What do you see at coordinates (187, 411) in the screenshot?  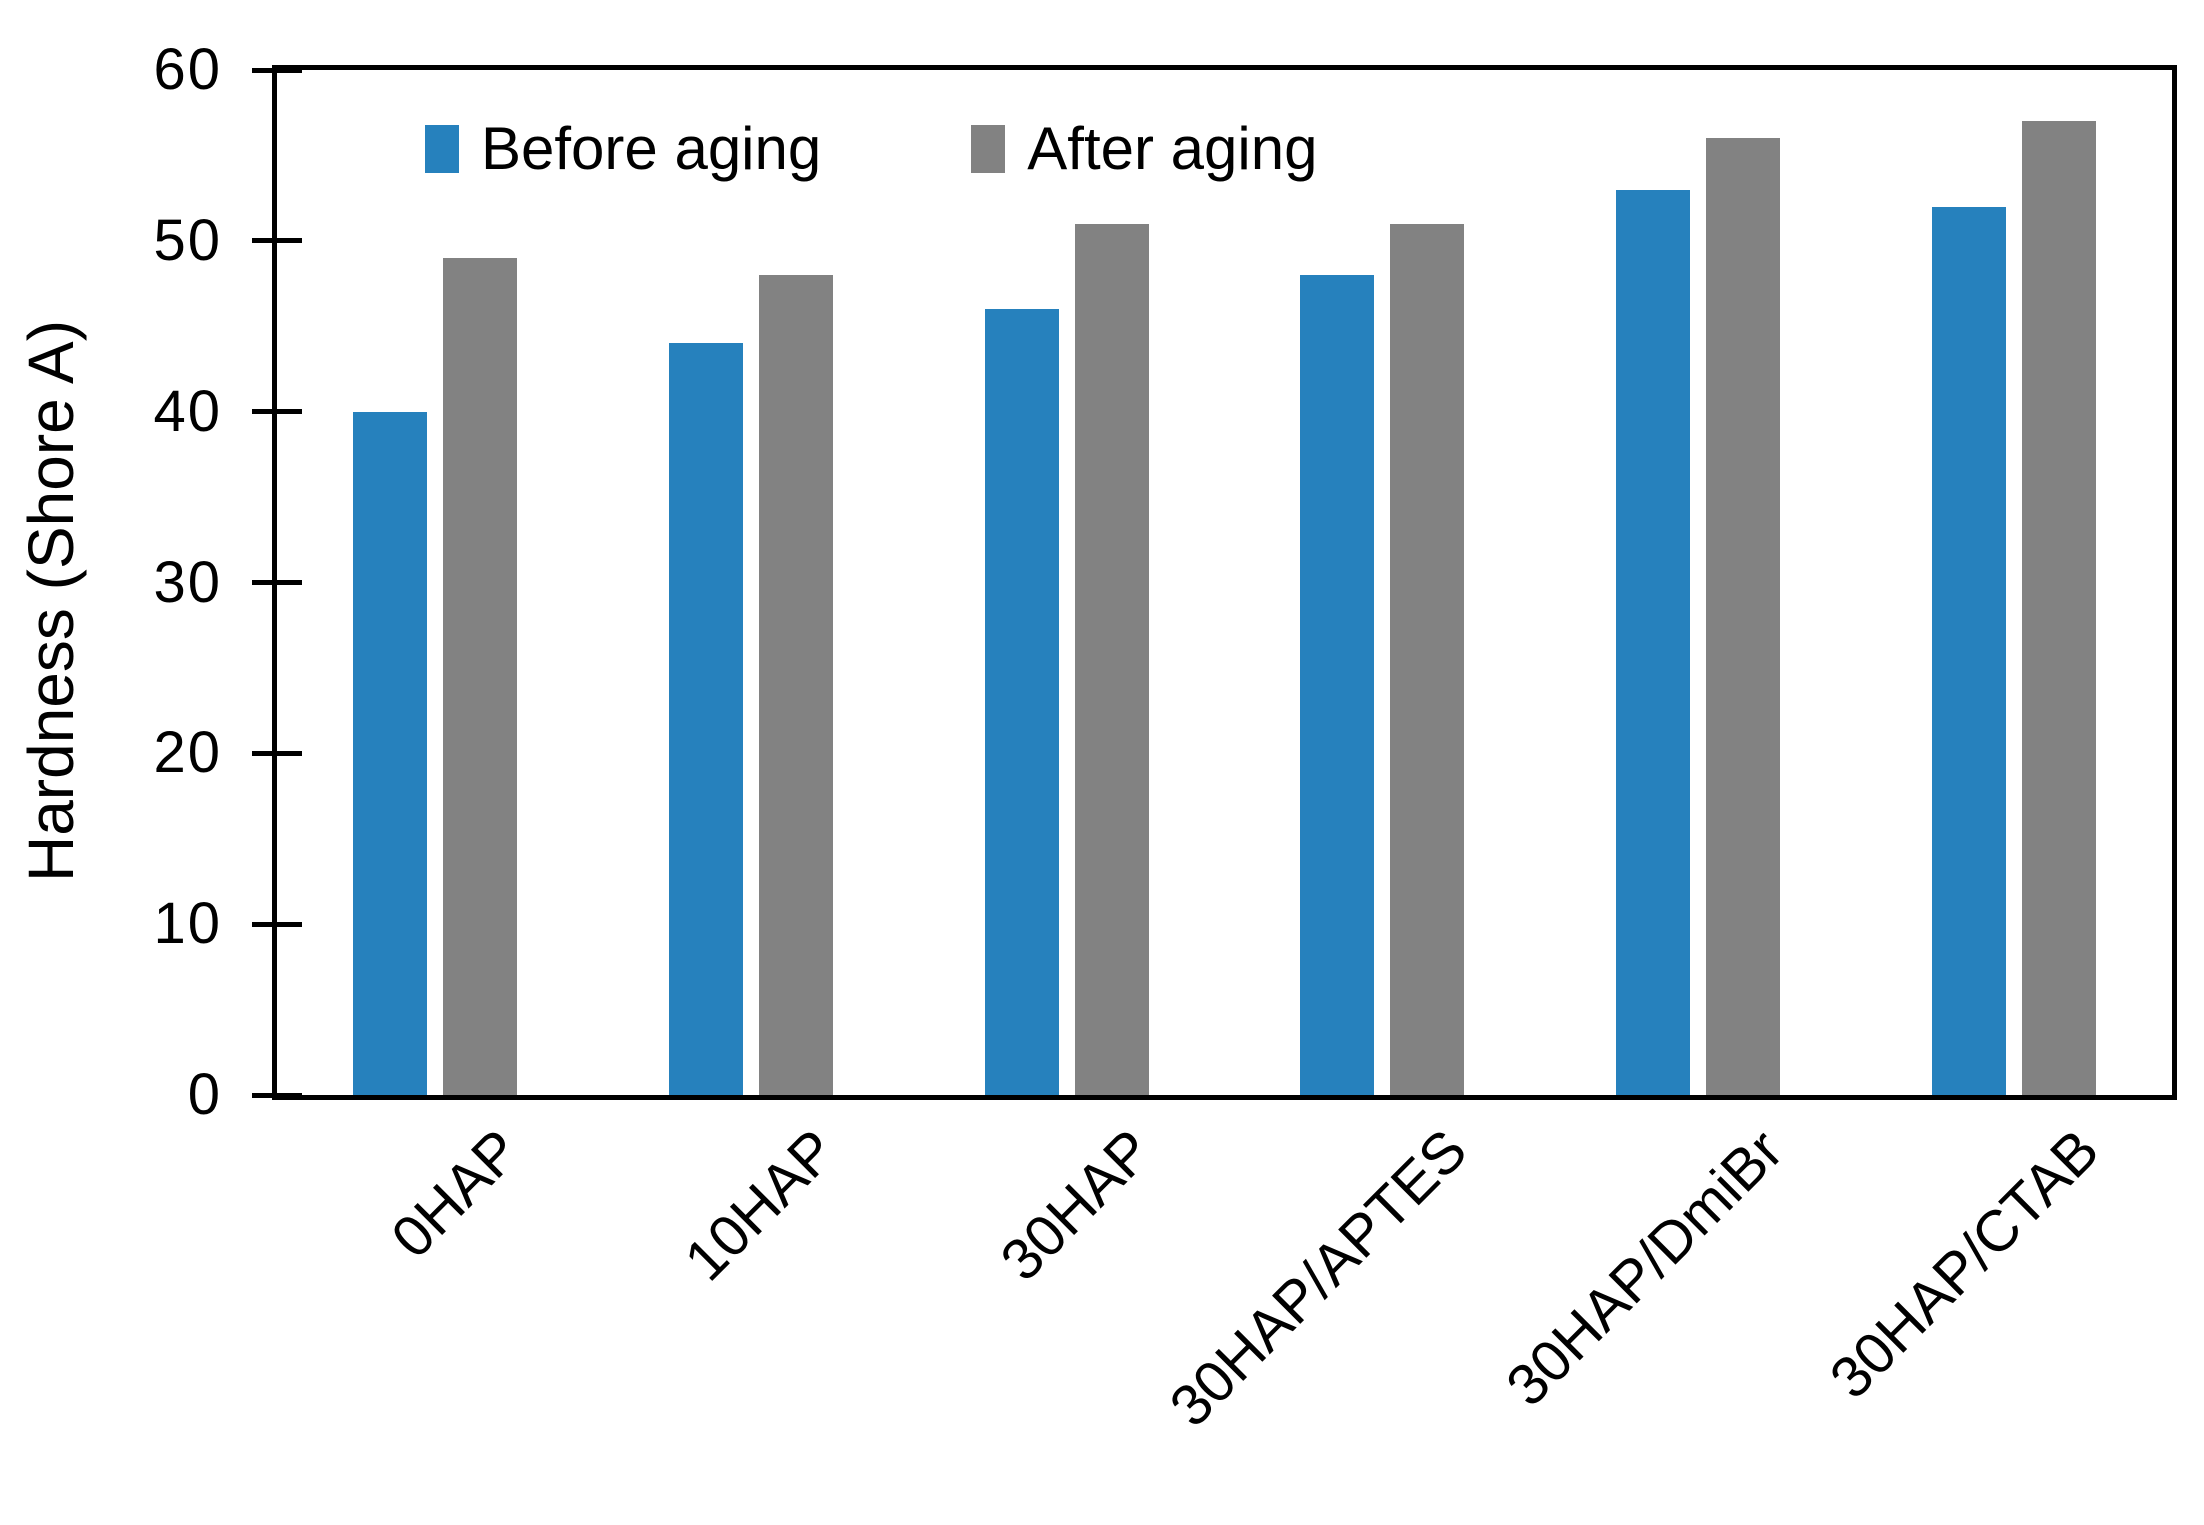 I see `y-tick-label: 40` at bounding box center [187, 411].